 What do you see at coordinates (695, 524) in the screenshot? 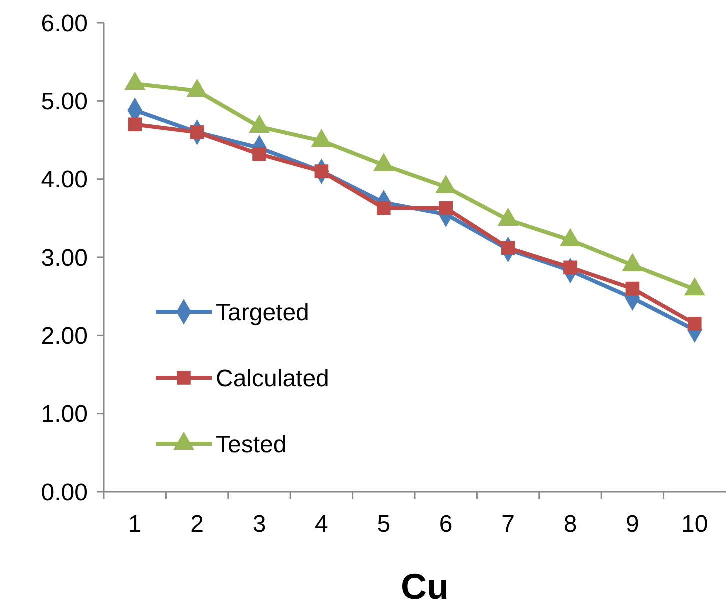
I see `x-tick-label: 10` at bounding box center [695, 524].